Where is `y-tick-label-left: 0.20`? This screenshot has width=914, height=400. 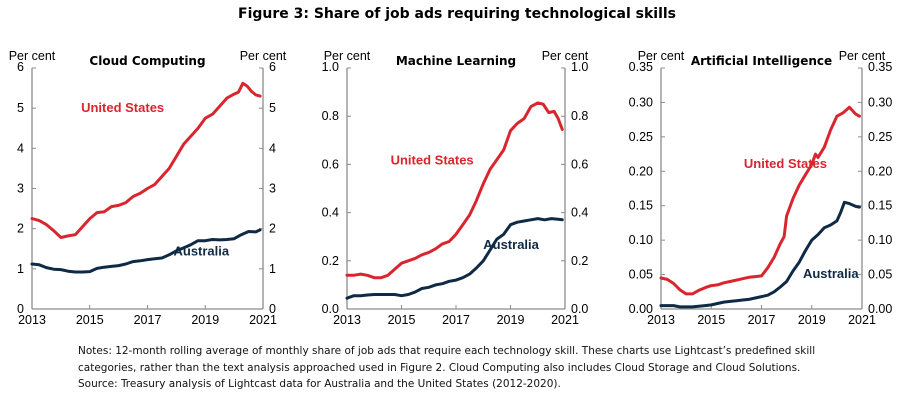 y-tick-label-left: 0.20 is located at coordinates (641, 171).